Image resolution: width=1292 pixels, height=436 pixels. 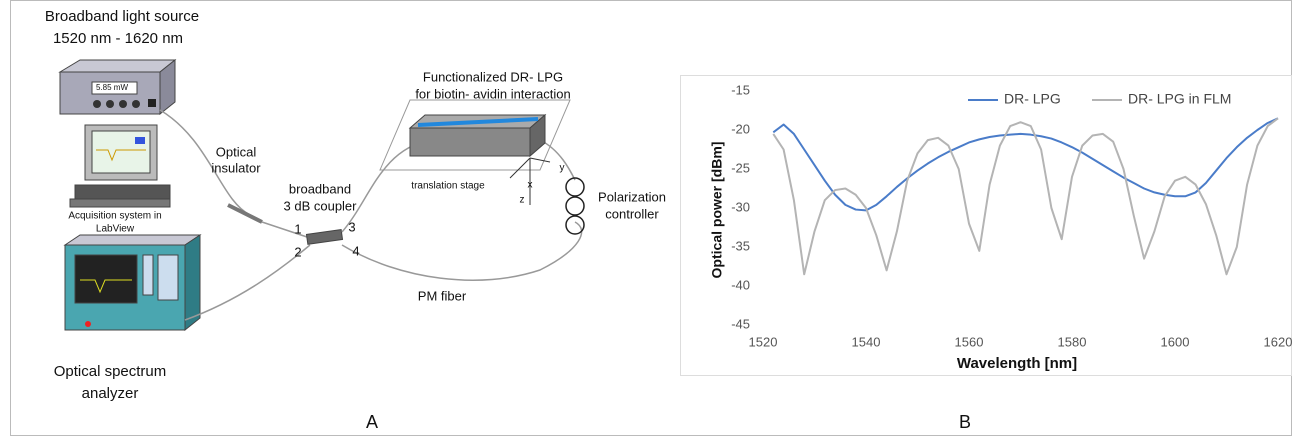 I want to click on diagram-label: Polarization, so click(x=632, y=196).